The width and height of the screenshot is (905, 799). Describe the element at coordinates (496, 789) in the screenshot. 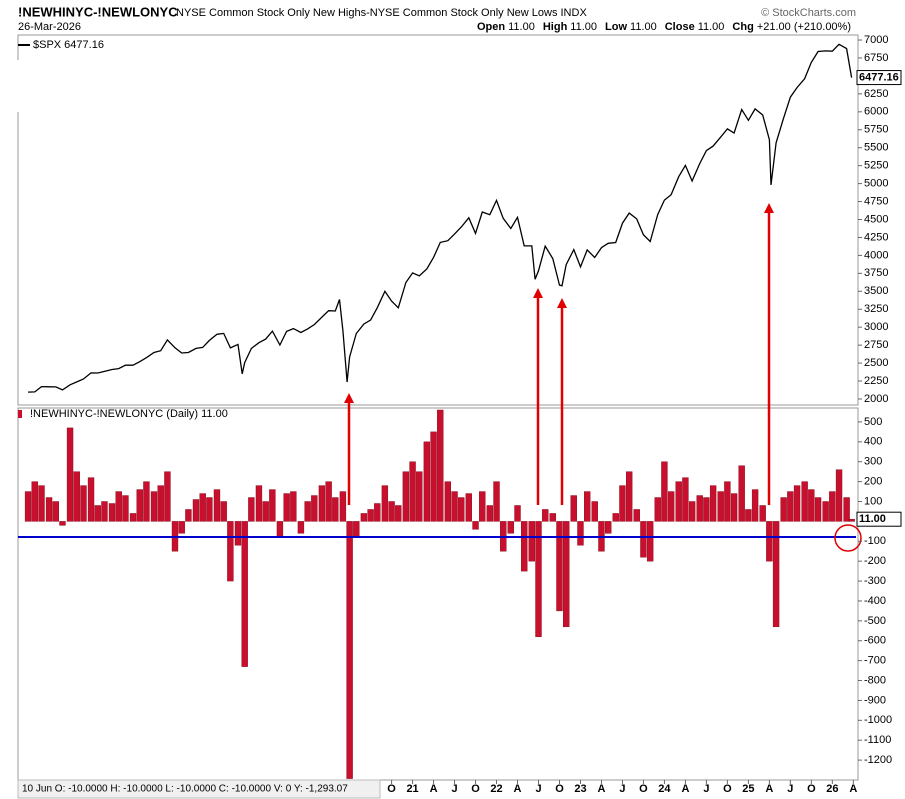

I see `x-tick-label: 22` at that location.